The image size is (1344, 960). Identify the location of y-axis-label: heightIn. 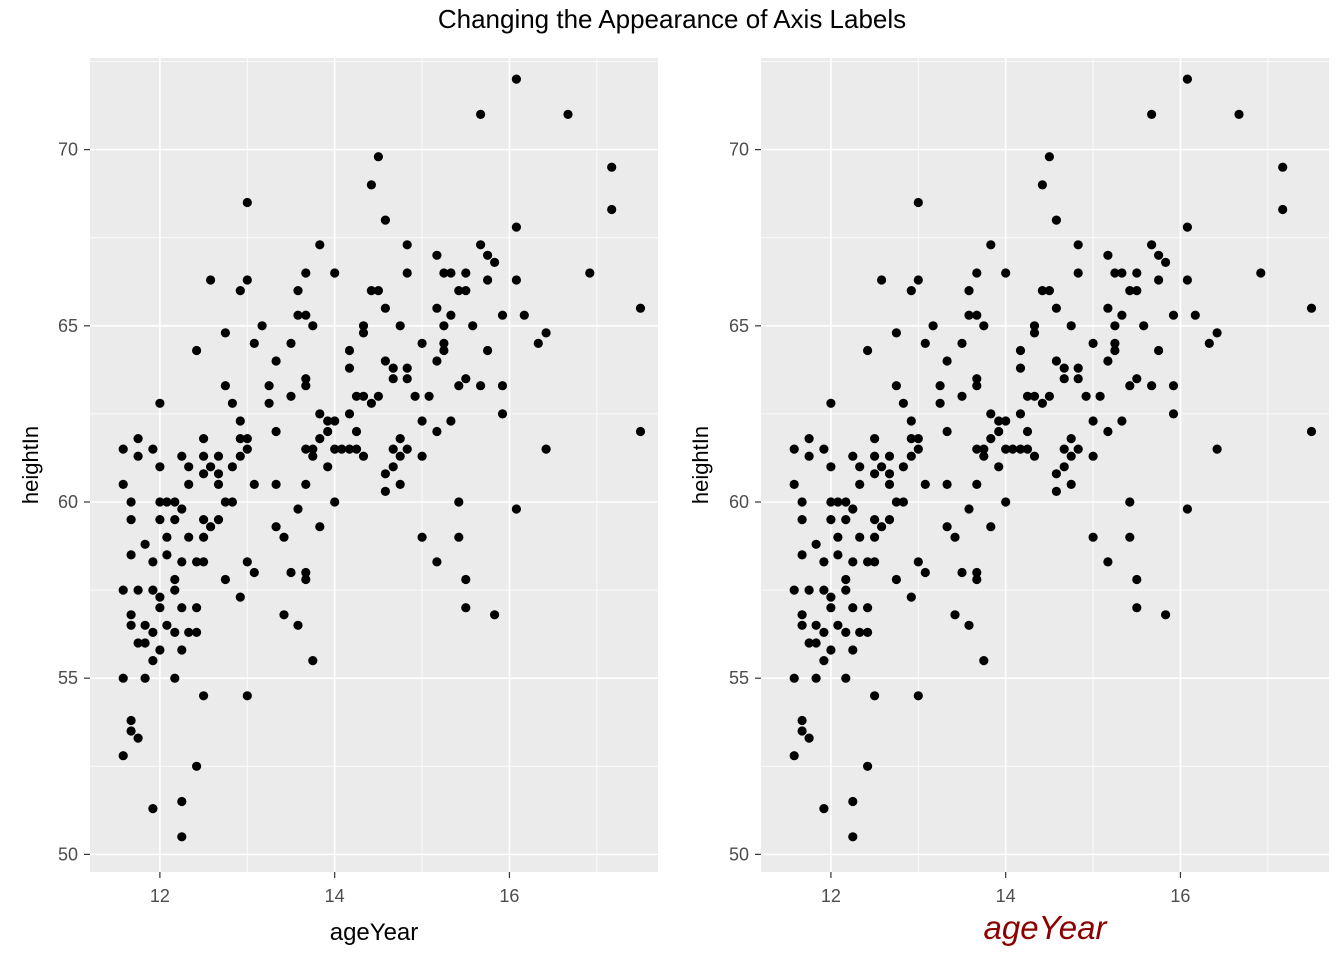
(30, 465).